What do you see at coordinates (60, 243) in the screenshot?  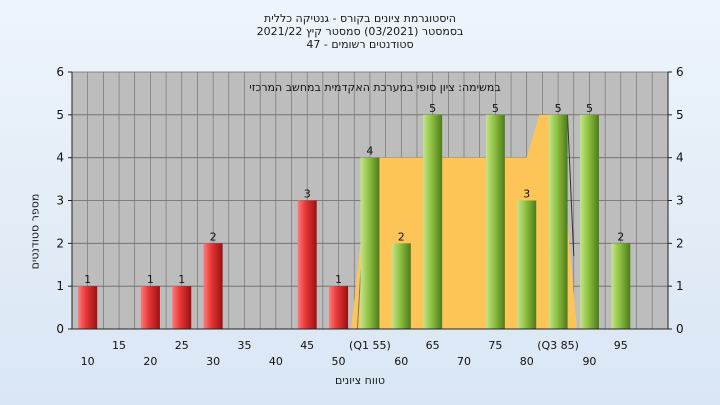 I see `y-tick-label-left: 2` at bounding box center [60, 243].